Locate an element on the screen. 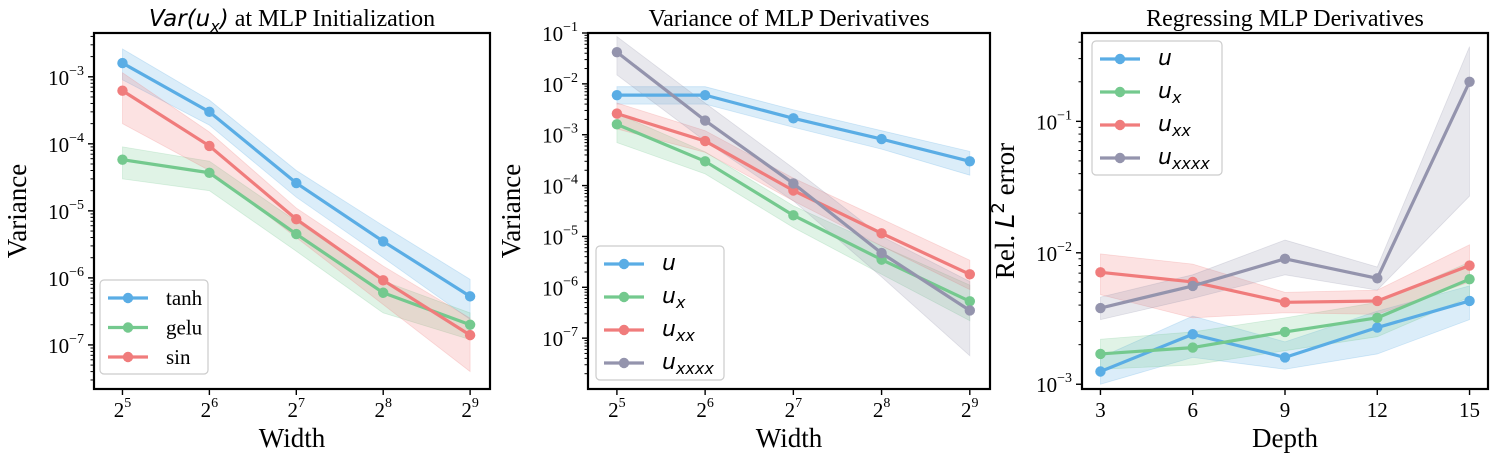 The image size is (1494, 460). x-tick-label: 3 is located at coordinates (1100, 410).